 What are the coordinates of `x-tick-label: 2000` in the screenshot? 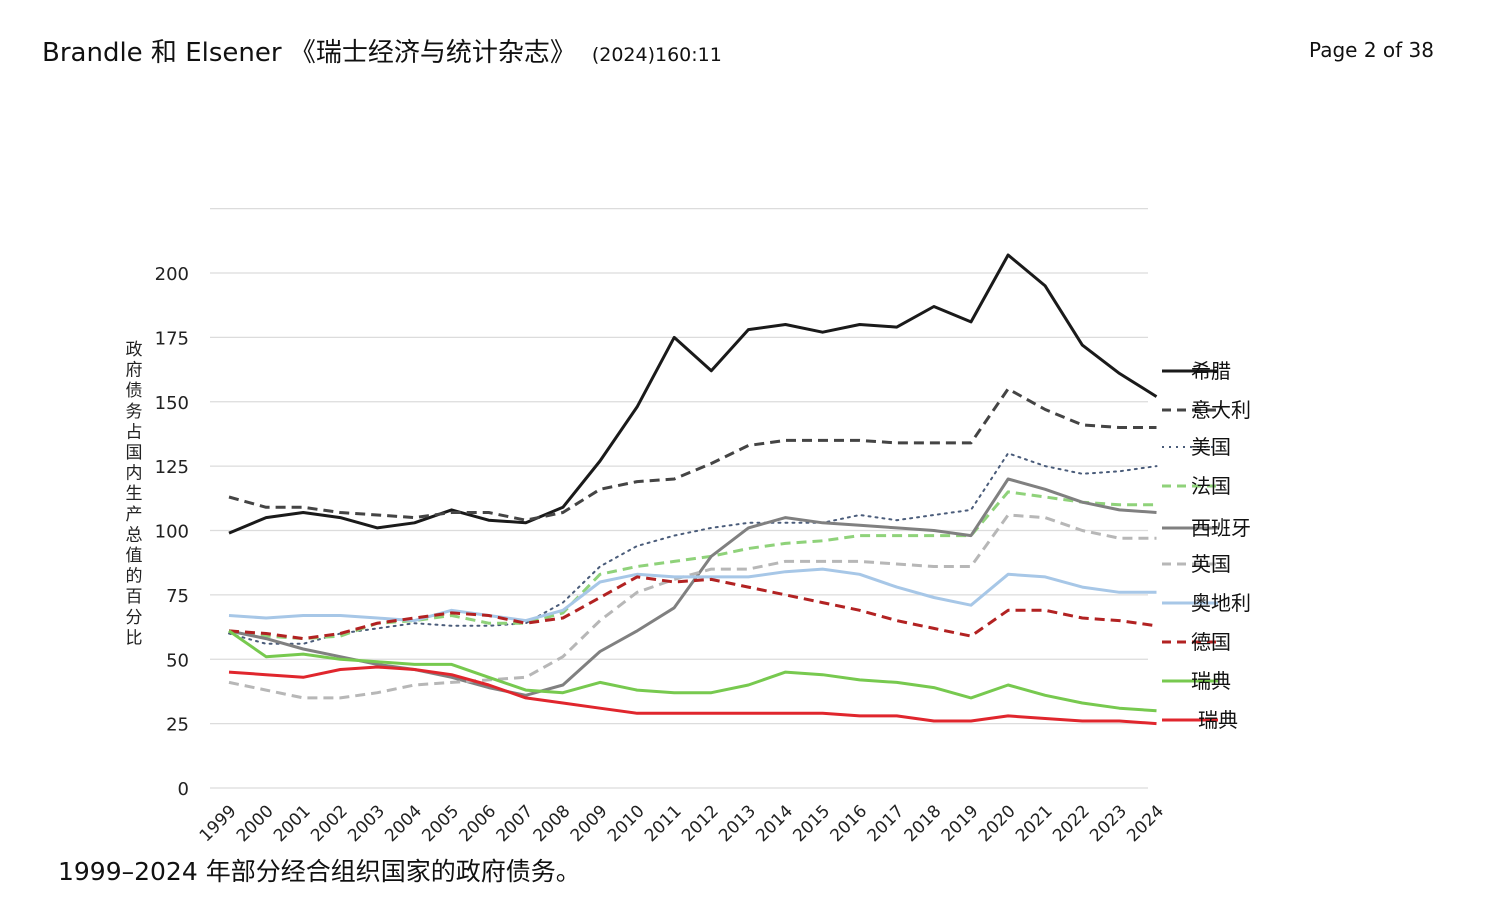 It's located at (255, 823).